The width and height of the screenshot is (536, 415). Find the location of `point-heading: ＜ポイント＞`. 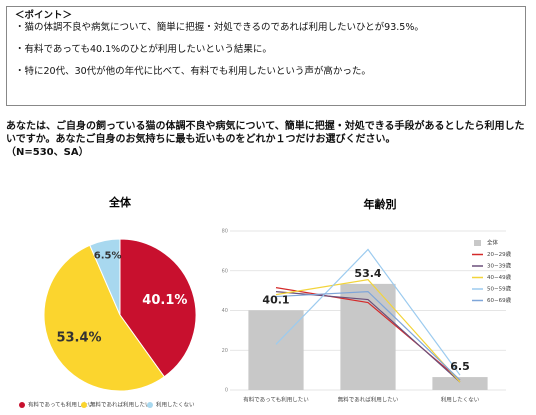

point-heading: ＜ポイント＞ is located at coordinates (44, 15).